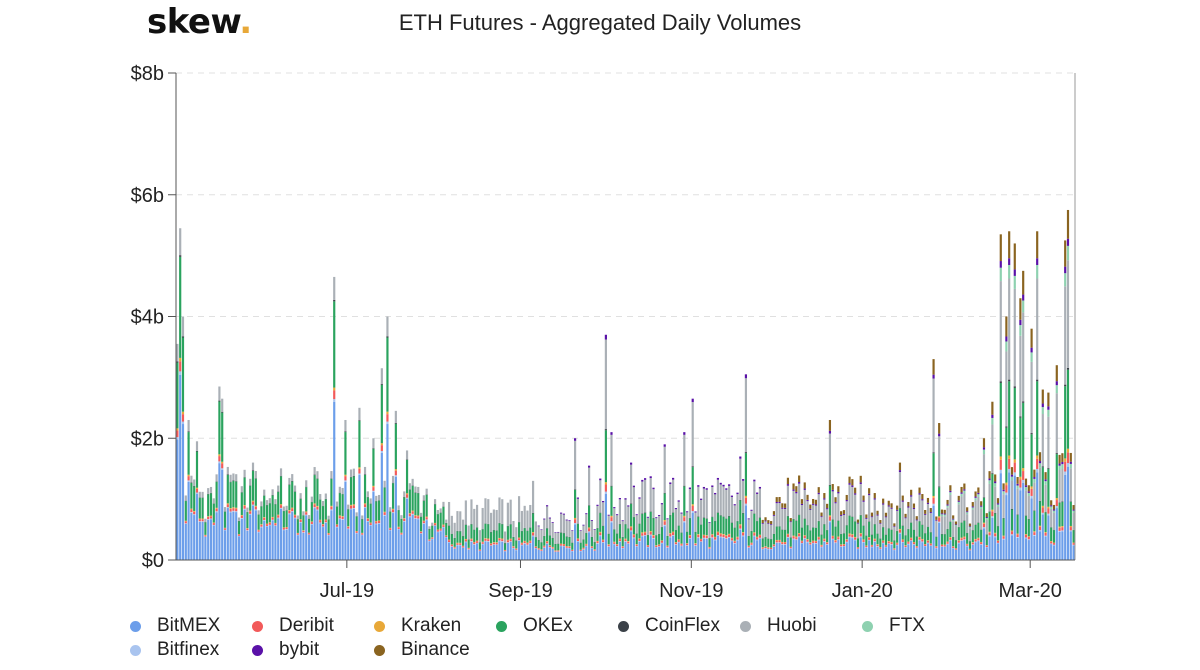 This screenshot has height=670, width=1200. I want to click on legend-item: Kraken, so click(435, 626).